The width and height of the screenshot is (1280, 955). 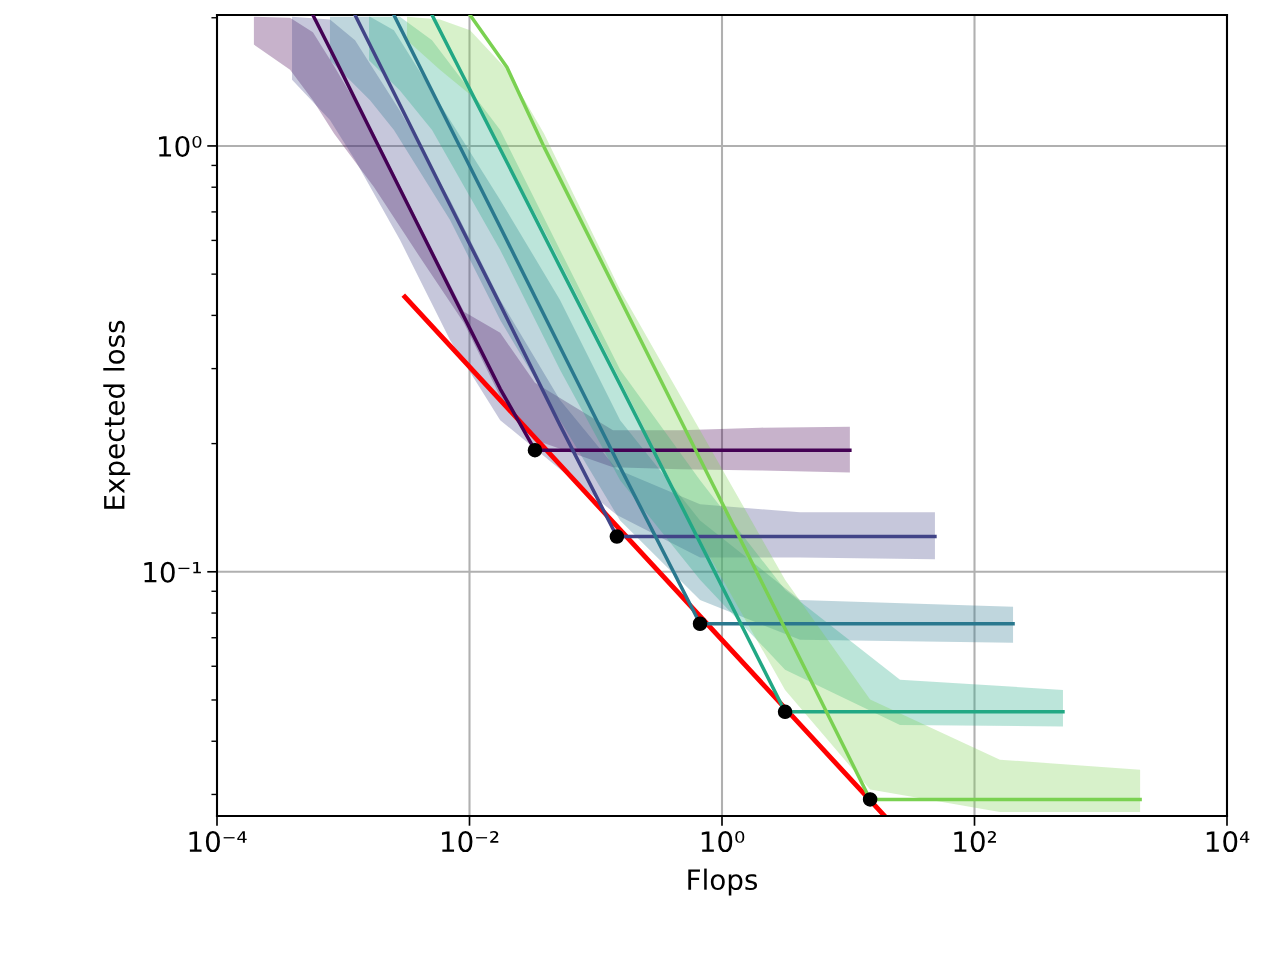 I want to click on x-tick-label: 10⁻², so click(x=470, y=842).